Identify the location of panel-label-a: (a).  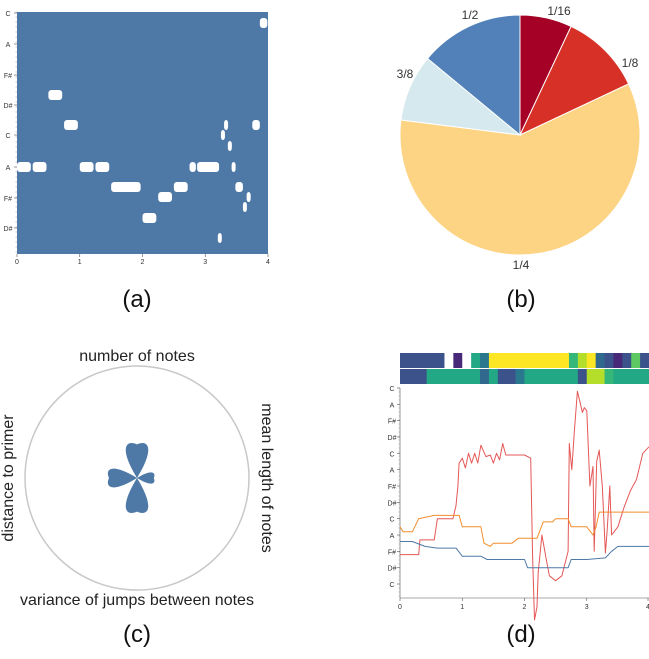
(136, 299).